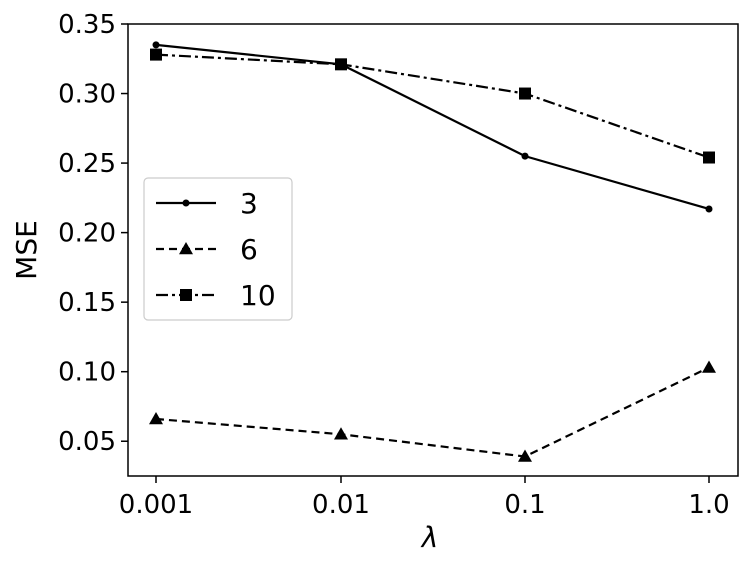 The width and height of the screenshot is (747, 566). What do you see at coordinates (87, 164) in the screenshot?
I see `y-tick-label: 0.25` at bounding box center [87, 164].